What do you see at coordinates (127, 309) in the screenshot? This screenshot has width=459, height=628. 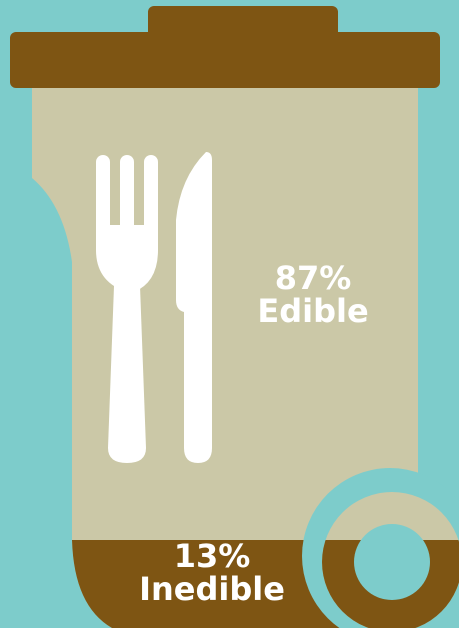 I see `fork-icon` at bounding box center [127, 309].